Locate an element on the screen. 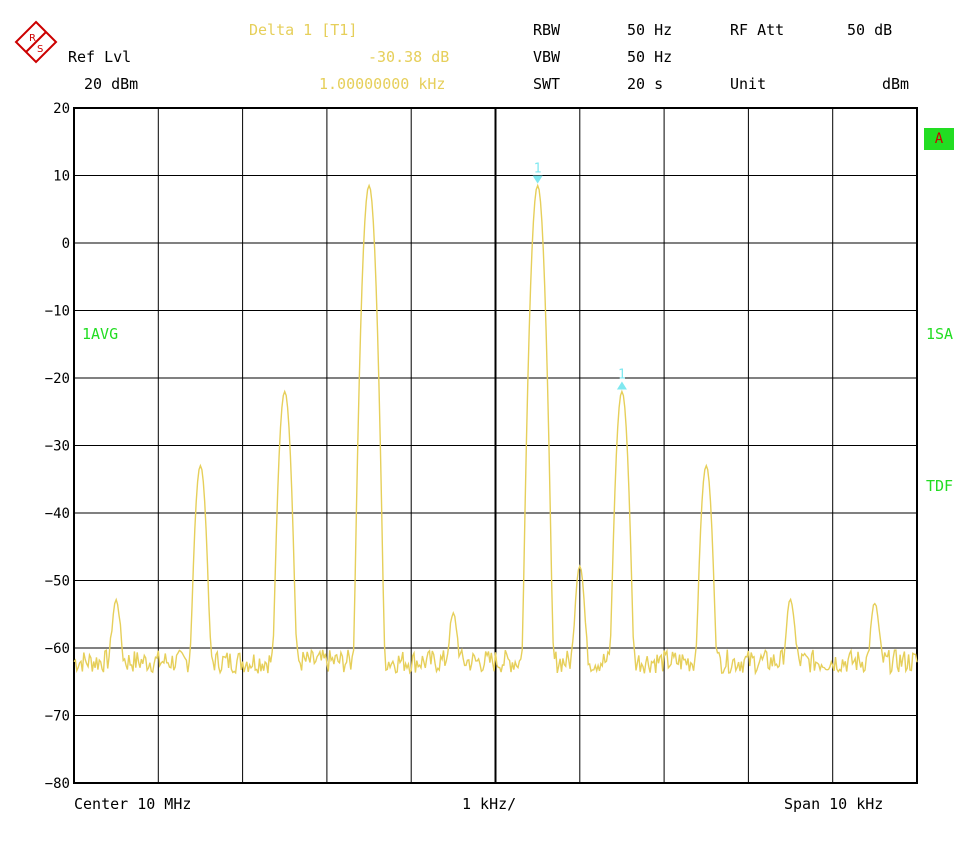 The width and height of the screenshot is (979, 868). y-tick-label: −80 is located at coordinates (57, 784).